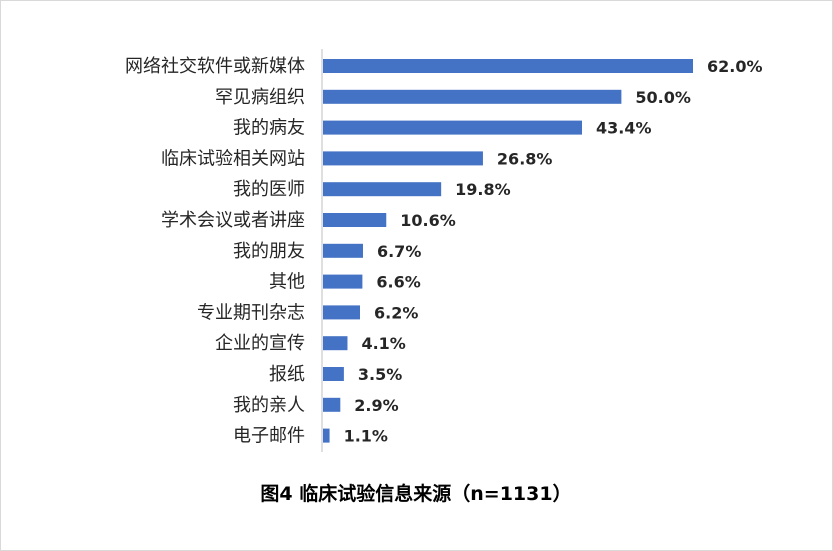 The image size is (833, 551). What do you see at coordinates (525, 158) in the screenshot?
I see `value-label: 26.8%` at bounding box center [525, 158].